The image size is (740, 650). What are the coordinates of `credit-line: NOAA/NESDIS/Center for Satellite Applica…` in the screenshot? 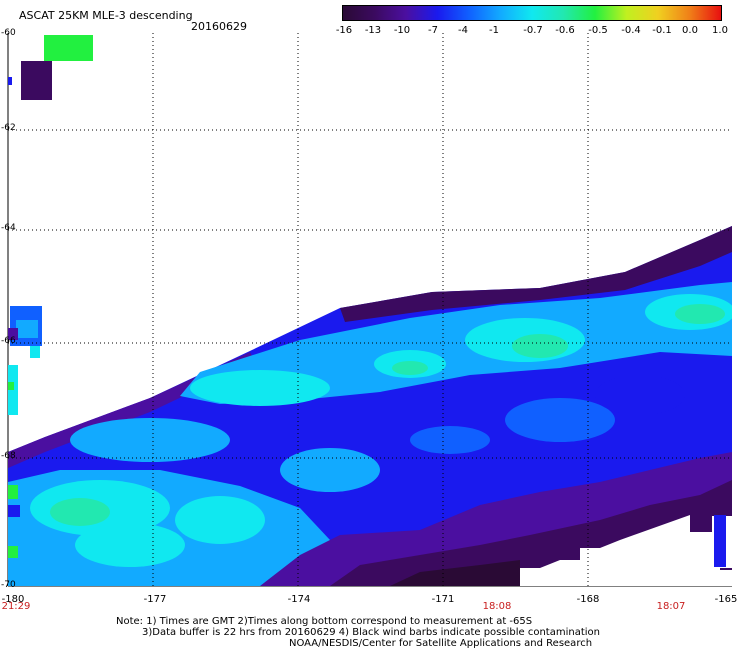 It's located at (441, 643).